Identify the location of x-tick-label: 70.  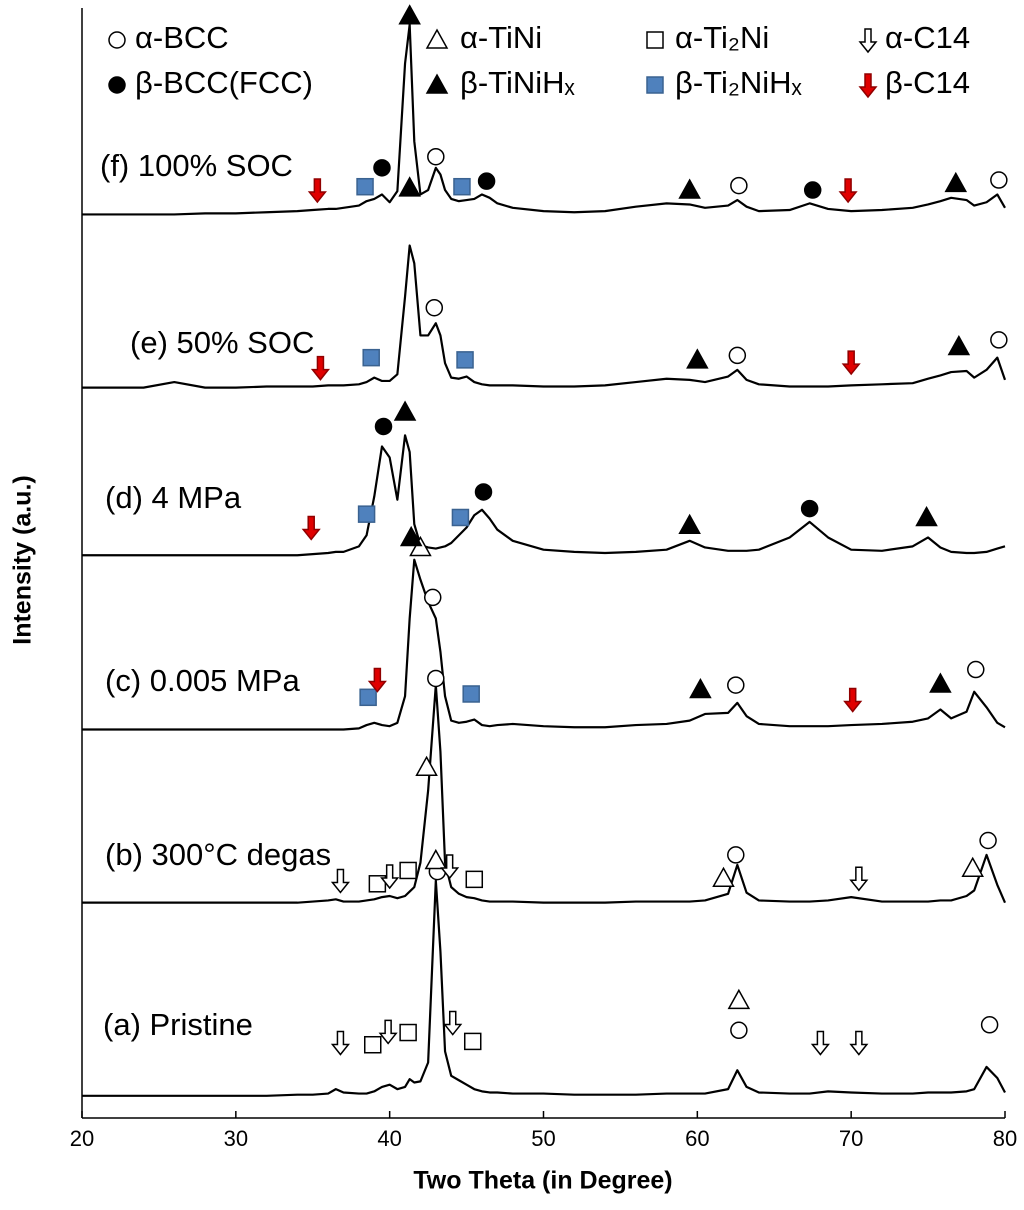
(851, 1138).